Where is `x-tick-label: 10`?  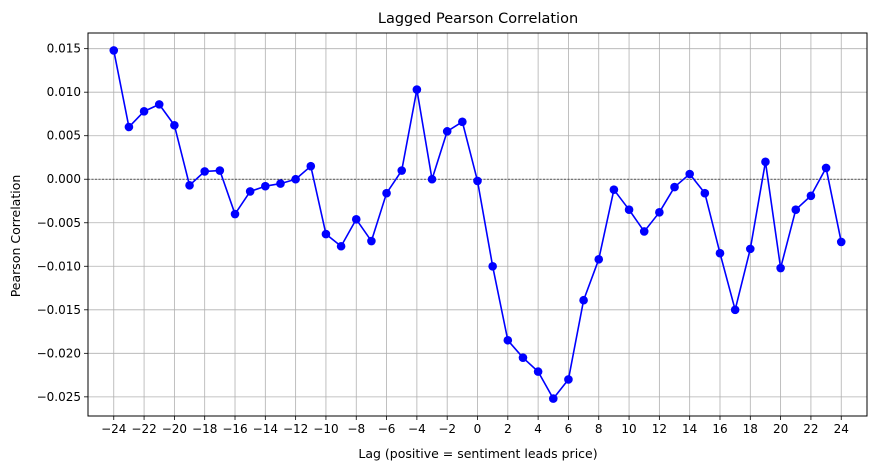 x-tick-label: 10 is located at coordinates (628, 429).